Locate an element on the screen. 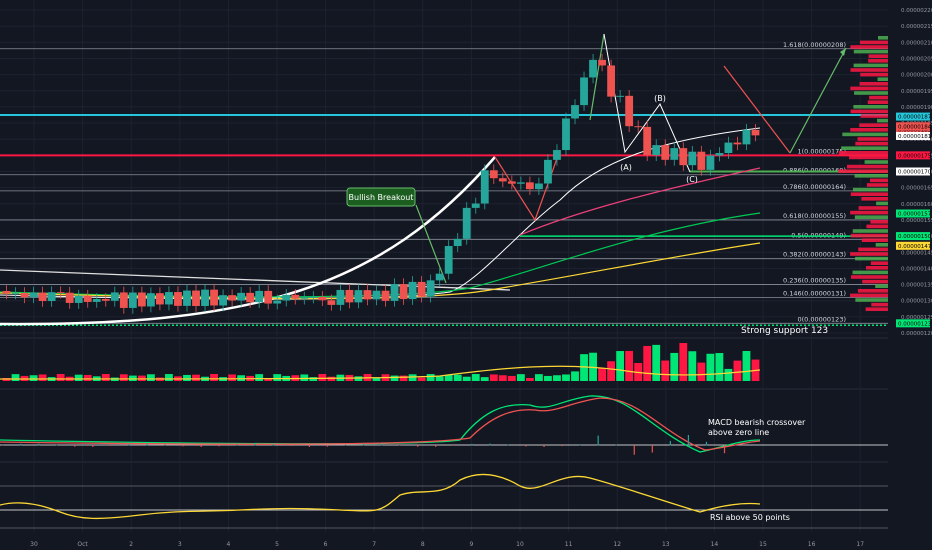 The width and height of the screenshot is (932, 550). price-badge-text: 0.00000147 is located at coordinates (915, 247).